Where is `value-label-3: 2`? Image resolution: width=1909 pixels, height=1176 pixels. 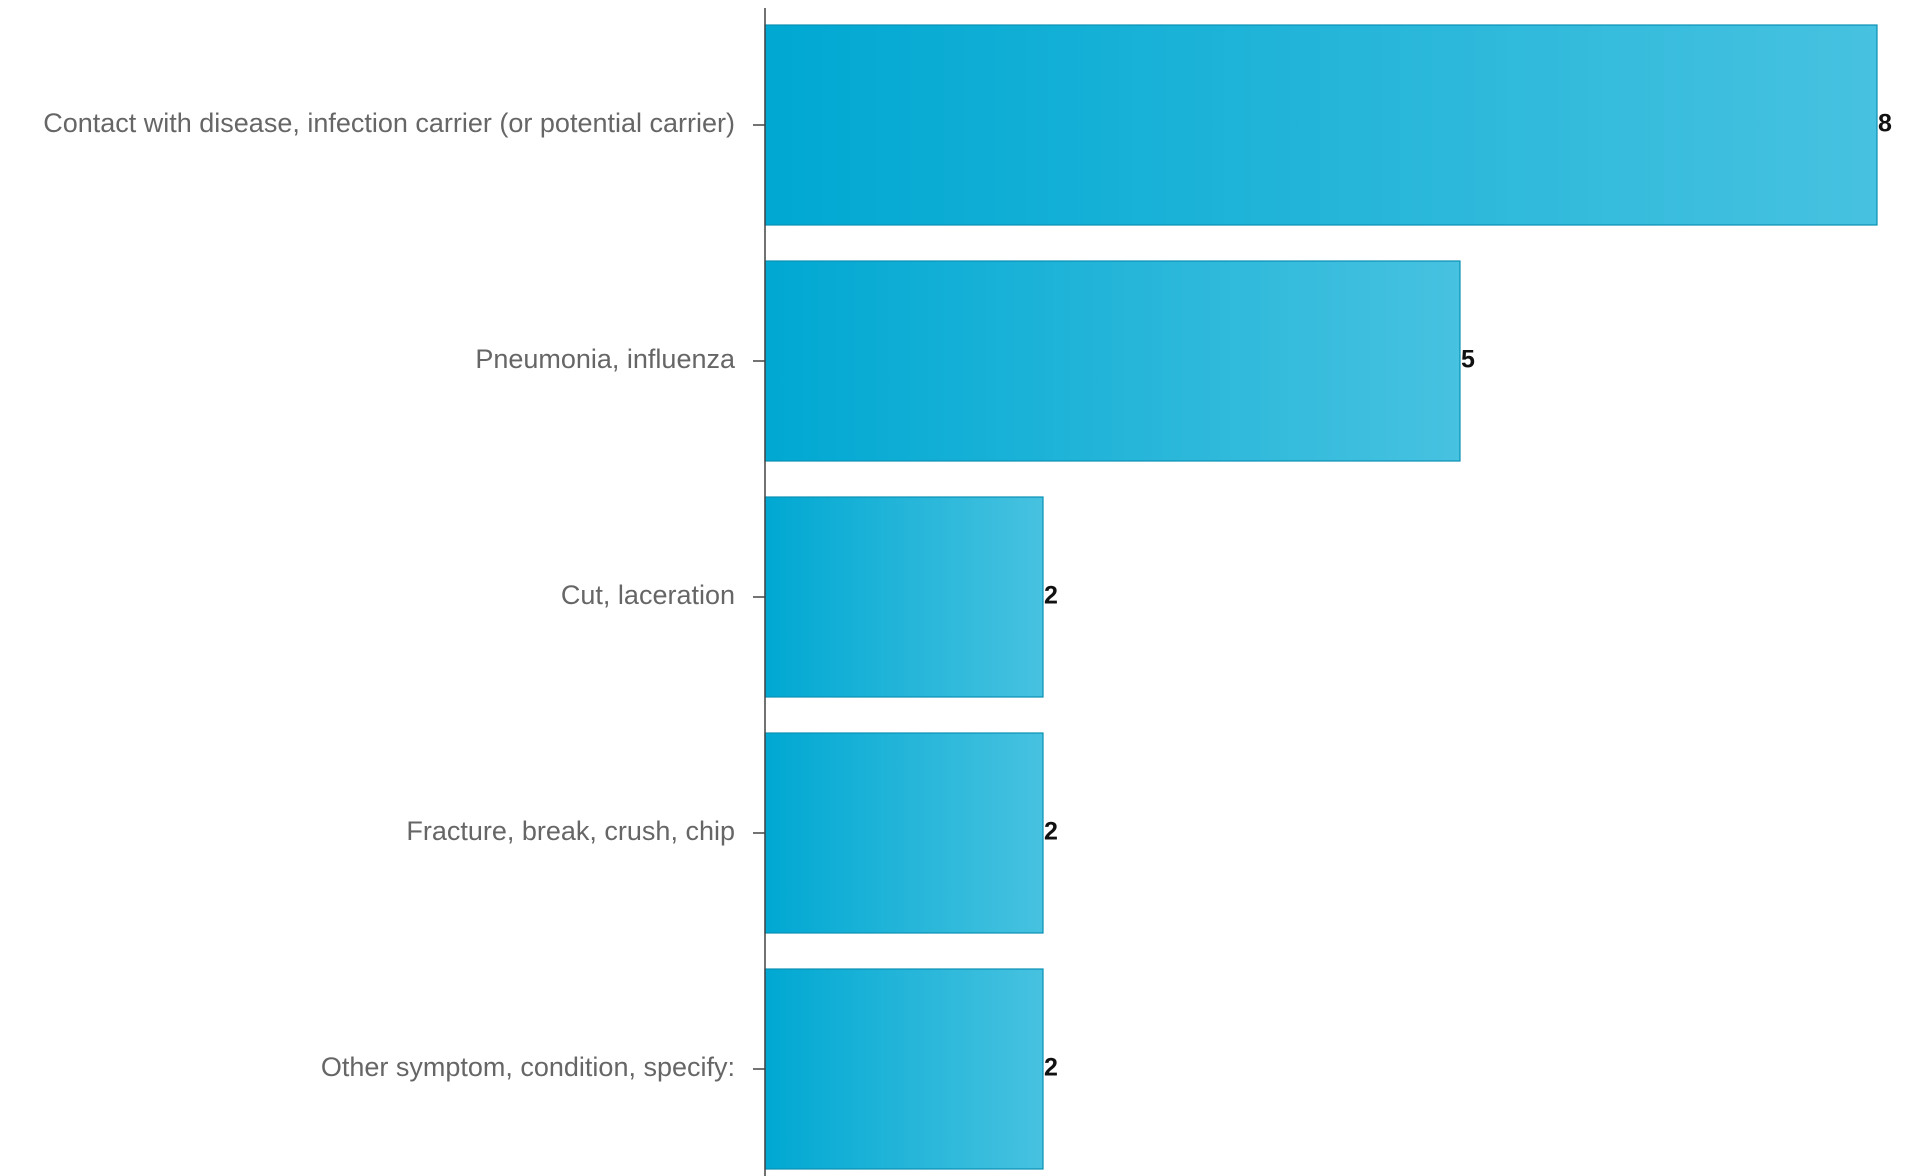 value-label-3: 2 is located at coordinates (1051, 832).